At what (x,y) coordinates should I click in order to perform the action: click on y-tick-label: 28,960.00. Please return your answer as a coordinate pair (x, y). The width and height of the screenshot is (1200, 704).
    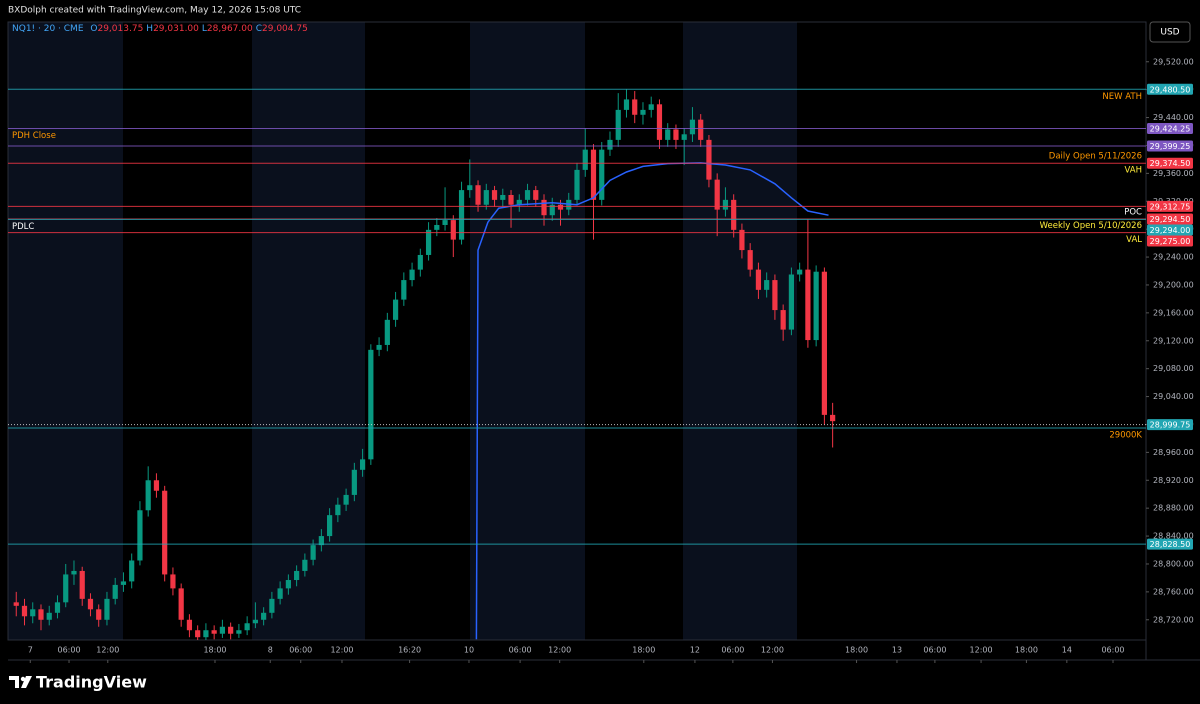
    Looking at the image, I should click on (1173, 452).